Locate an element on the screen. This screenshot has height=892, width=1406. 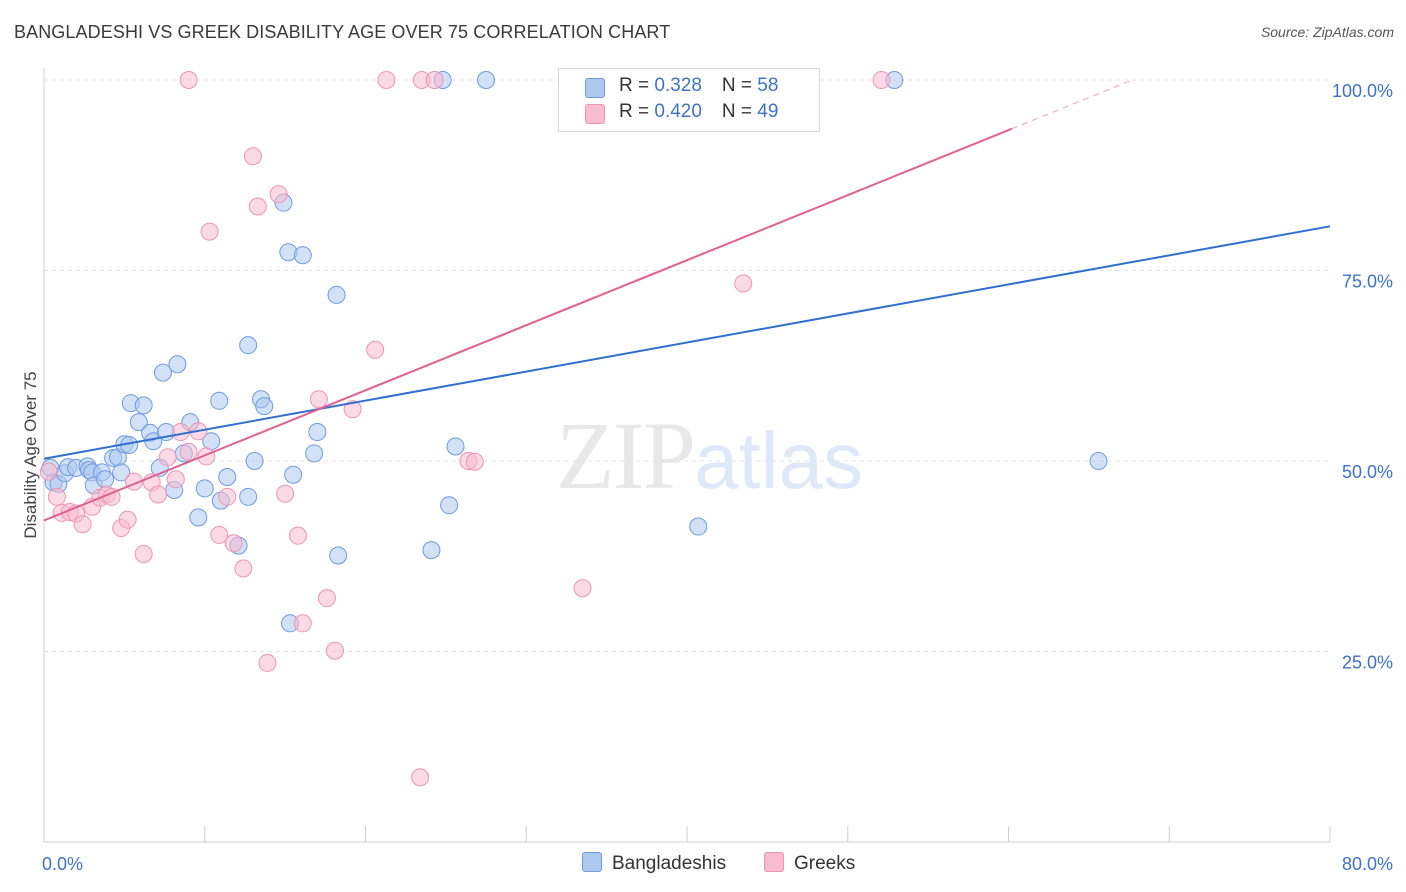
source-name: ZipAtlas.com is located at coordinates (1353, 32).